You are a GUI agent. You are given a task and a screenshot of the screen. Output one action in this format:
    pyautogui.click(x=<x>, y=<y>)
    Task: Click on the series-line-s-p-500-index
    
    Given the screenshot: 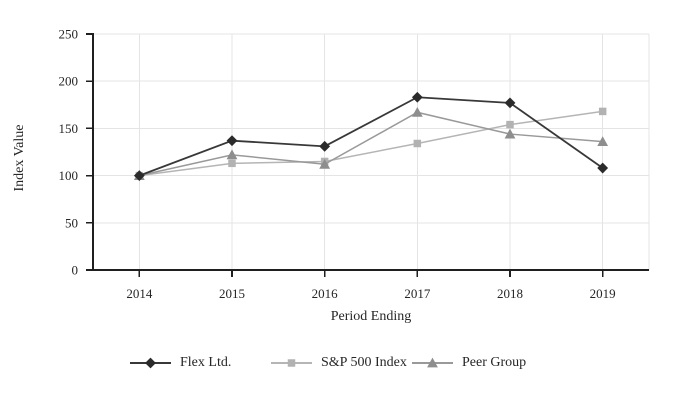 What is the action you would take?
    pyautogui.click(x=371, y=143)
    